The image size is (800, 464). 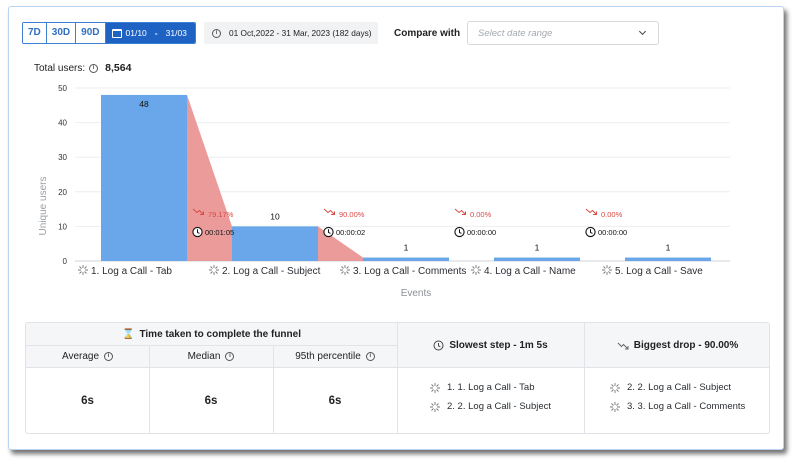 What do you see at coordinates (211, 401) in the screenshot?
I see `median-value: 6s` at bounding box center [211, 401].